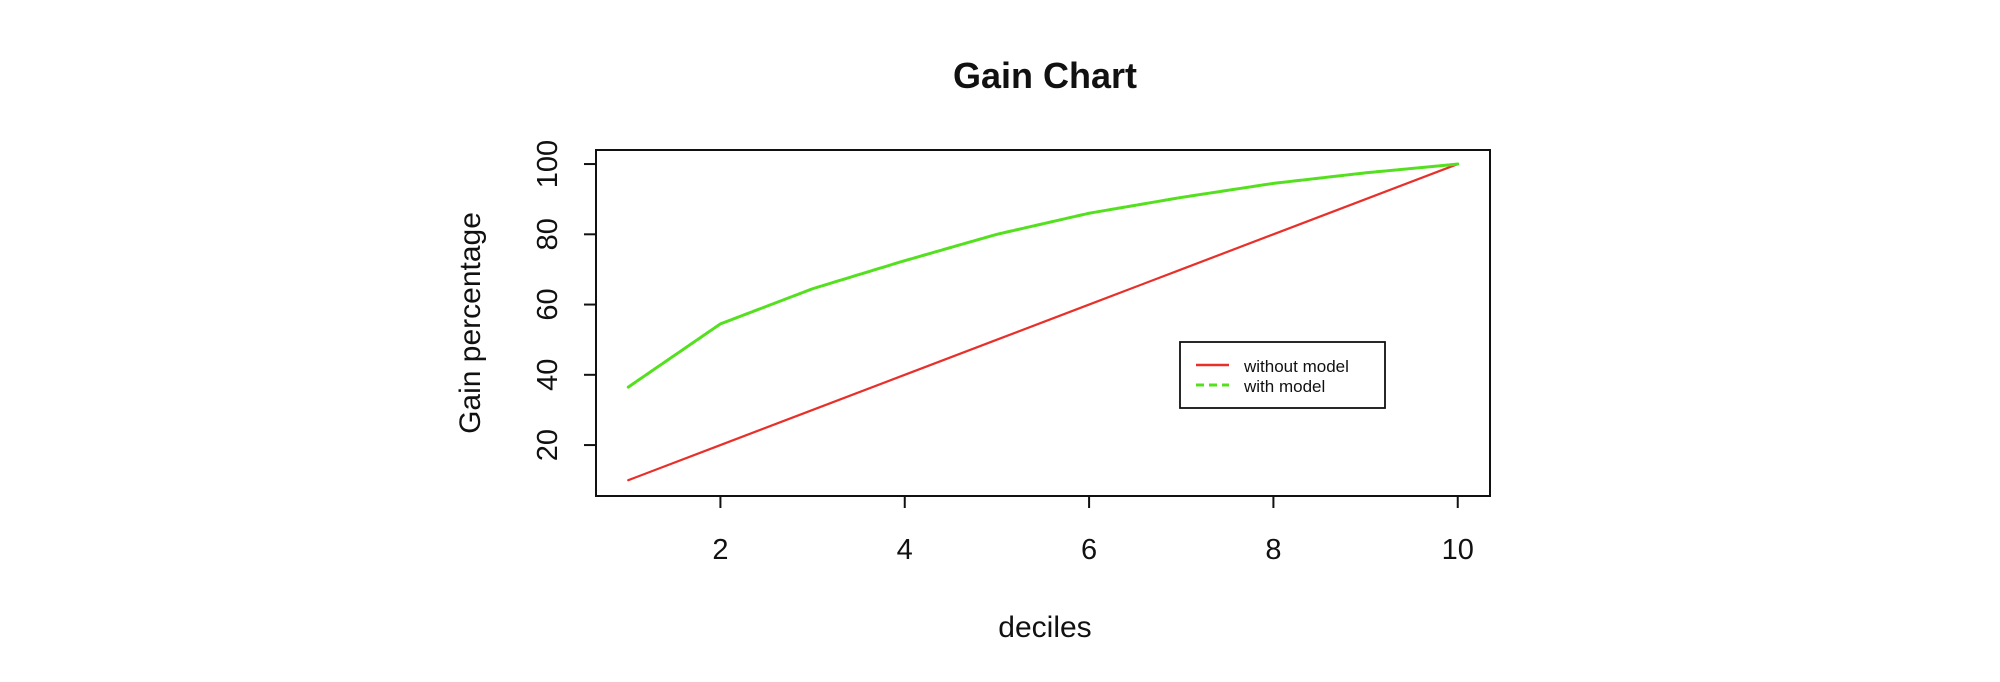 This screenshot has height=682, width=2000. What do you see at coordinates (1284, 386) in the screenshot?
I see `legend-label-with-model: with model` at bounding box center [1284, 386].